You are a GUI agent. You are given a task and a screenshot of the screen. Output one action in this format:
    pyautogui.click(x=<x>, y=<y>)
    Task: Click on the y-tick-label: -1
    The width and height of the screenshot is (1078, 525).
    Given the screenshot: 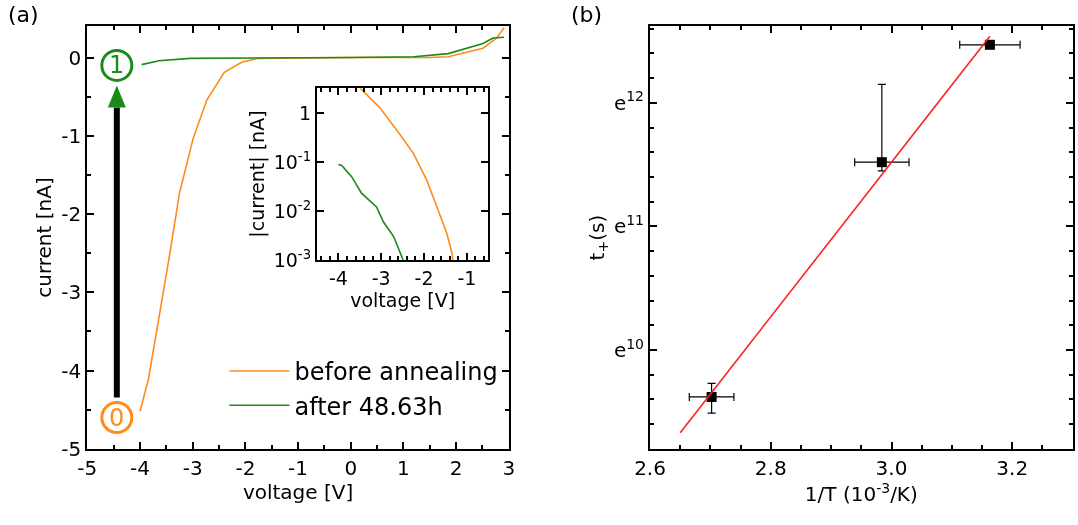 What is the action you would take?
    pyautogui.click(x=71, y=135)
    